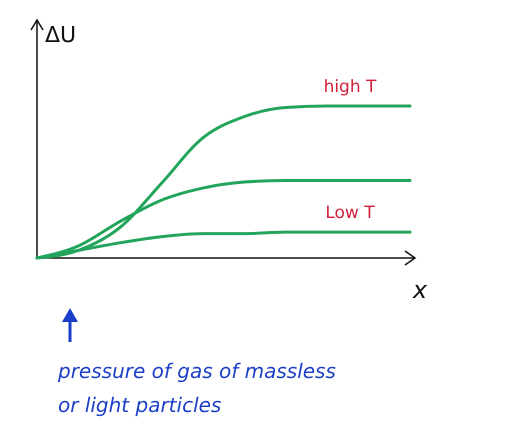 This screenshot has height=448, width=512. I want to click on text: pressure of gas of massless or light particles, so click(196, 388).